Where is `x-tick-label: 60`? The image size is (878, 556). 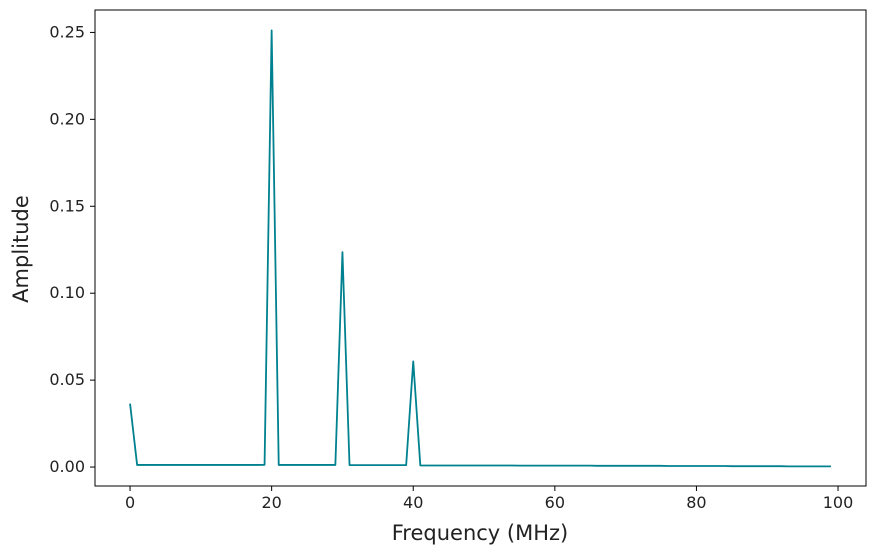
x-tick-label: 60 is located at coordinates (555, 502).